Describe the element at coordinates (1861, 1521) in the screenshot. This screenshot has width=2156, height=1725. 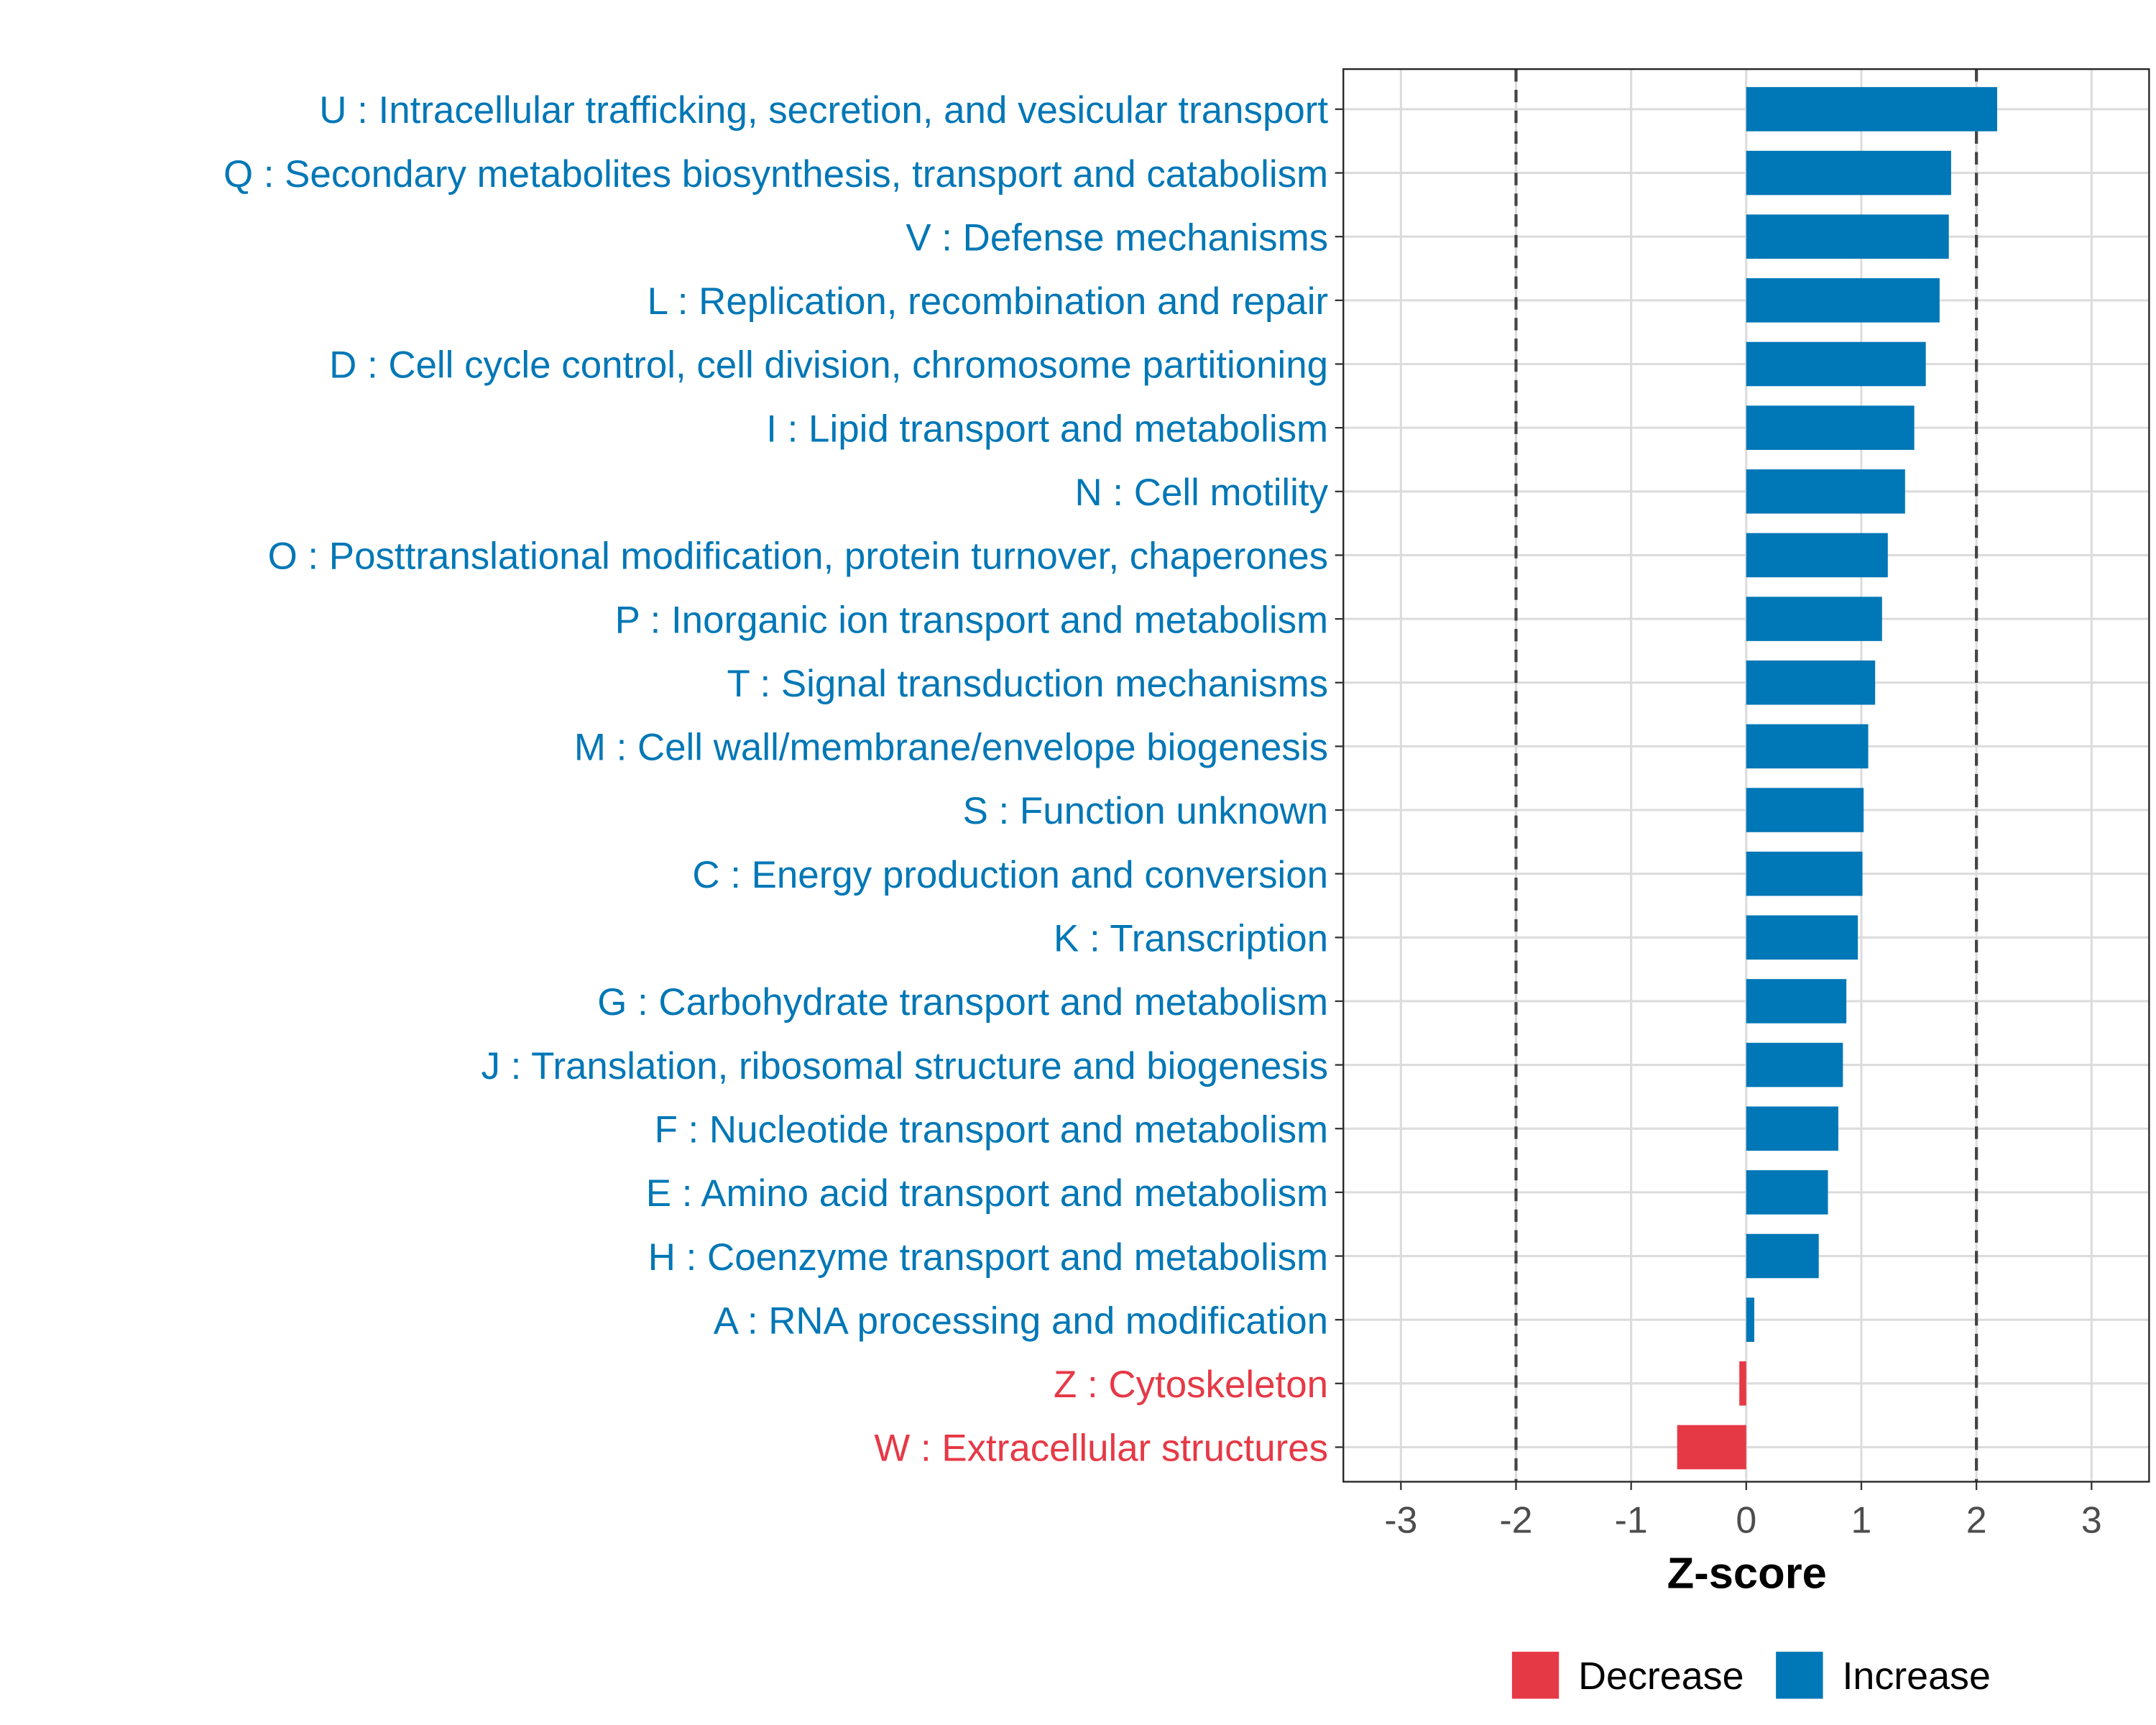
I see `x-tick-label: 1` at that location.